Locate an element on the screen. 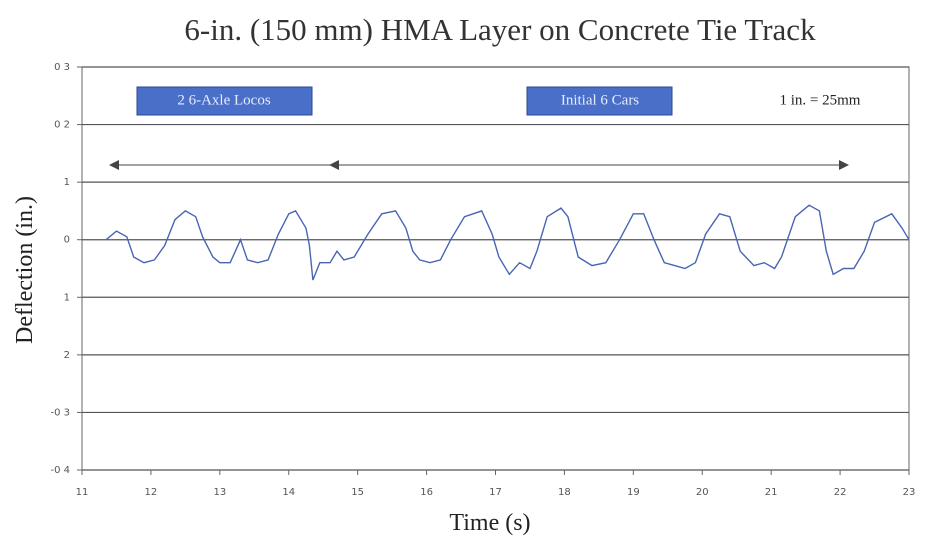  annotation: Initial 6 Cars is located at coordinates (600, 100).